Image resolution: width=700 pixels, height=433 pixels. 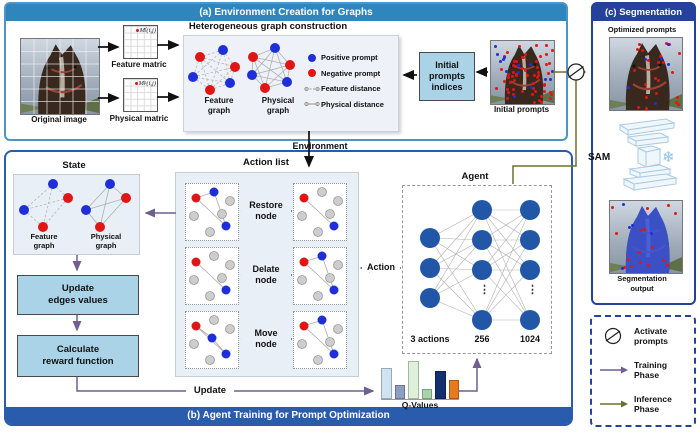 I want to click on initial-prompts-label: Initial prompts, so click(x=521, y=109).